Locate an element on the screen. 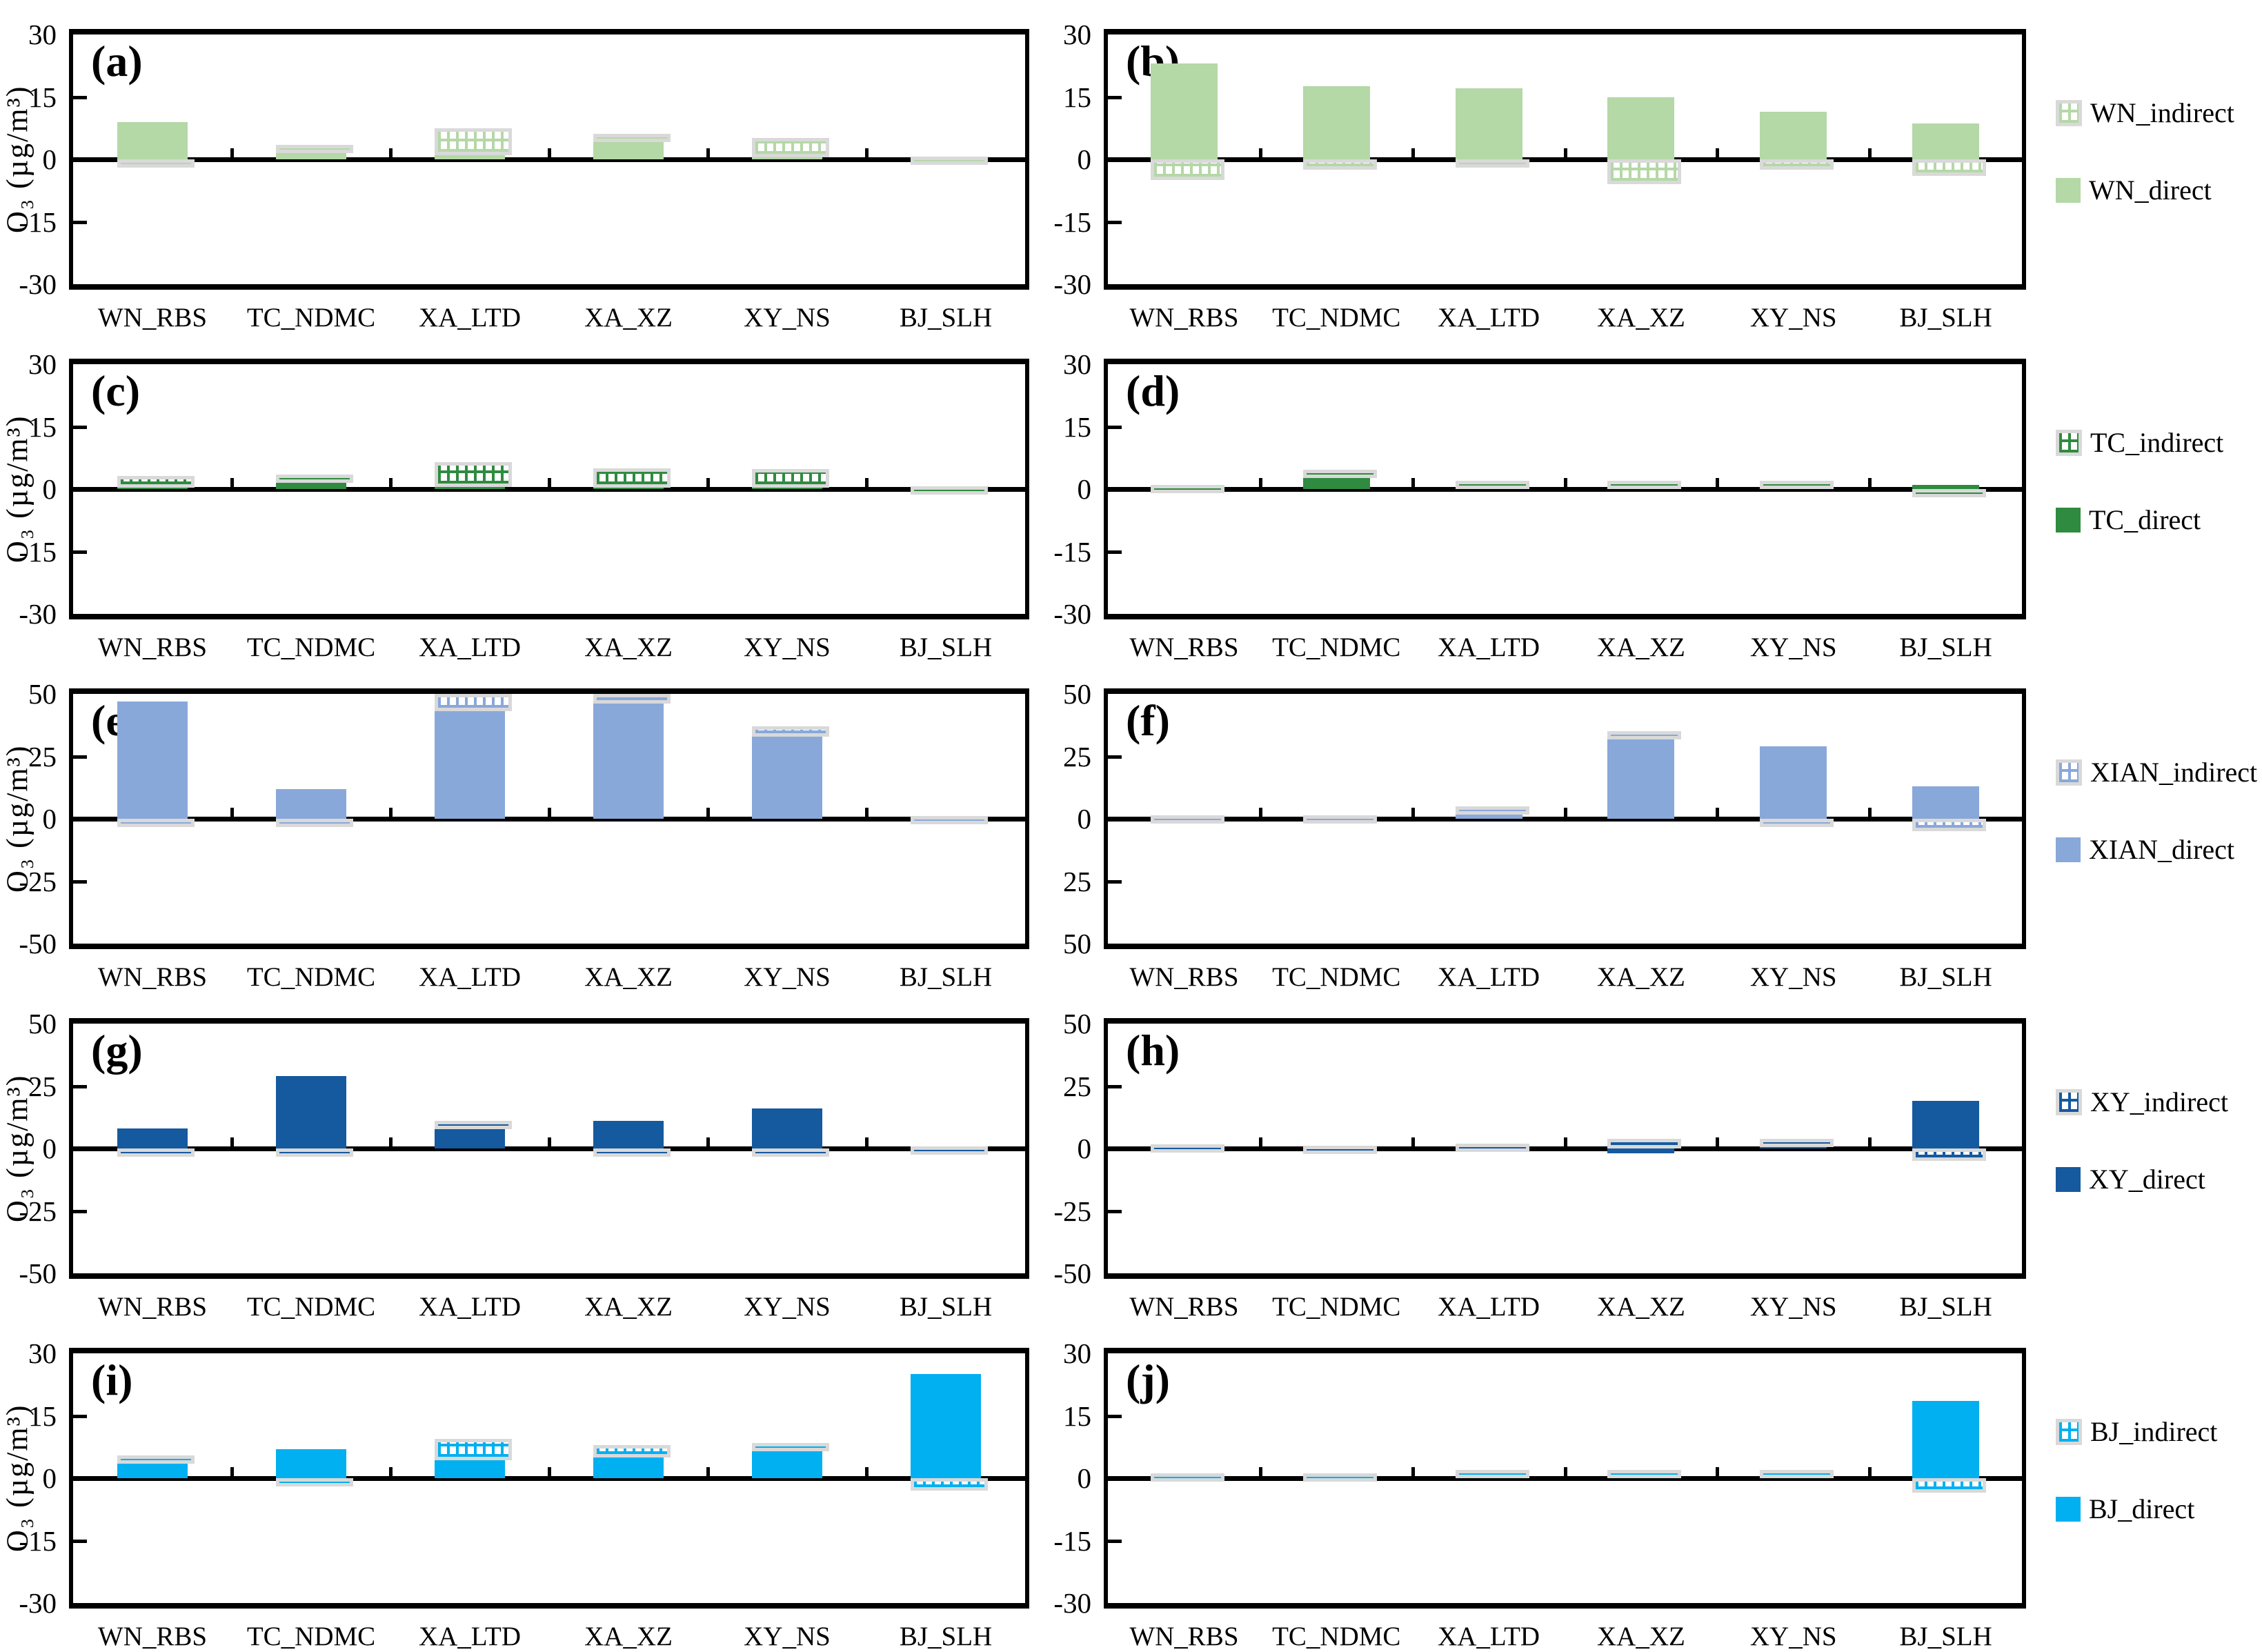  wn-indirect-label: WN_indirect is located at coordinates (2162, 112).